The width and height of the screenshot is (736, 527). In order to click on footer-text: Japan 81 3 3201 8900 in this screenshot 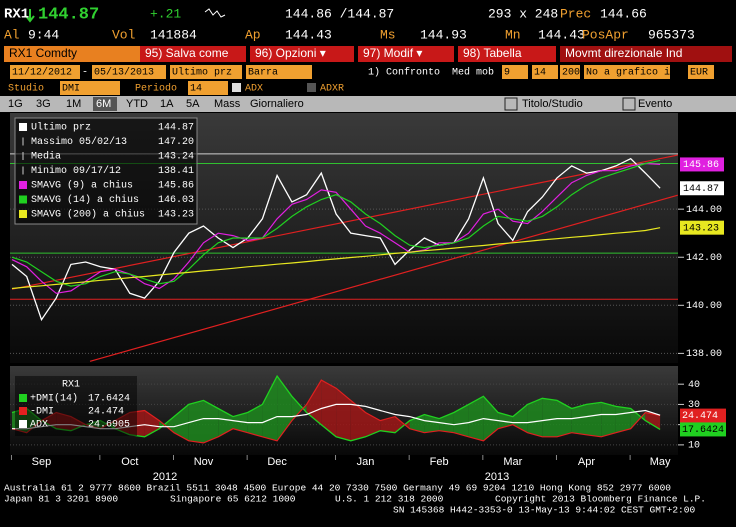, I will do `click(61, 499)`.